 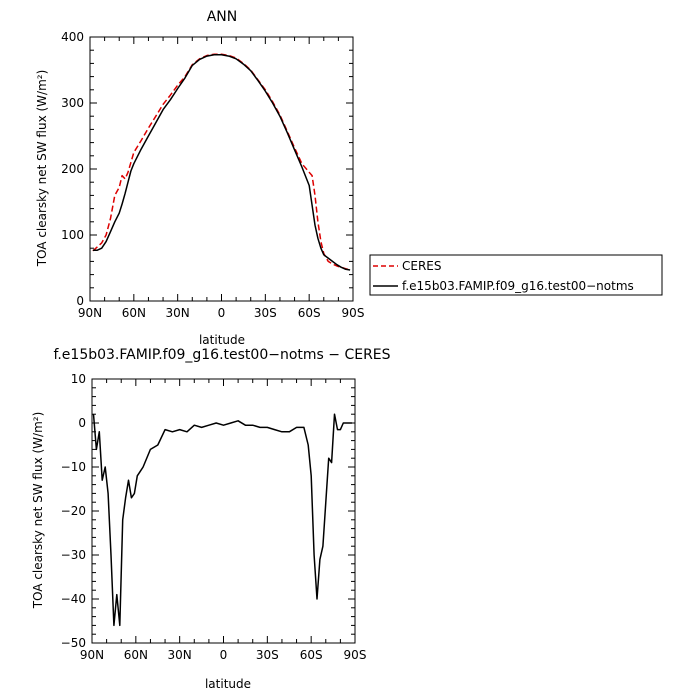 I want to click on top-chart-title: ANN, so click(x=222, y=17).